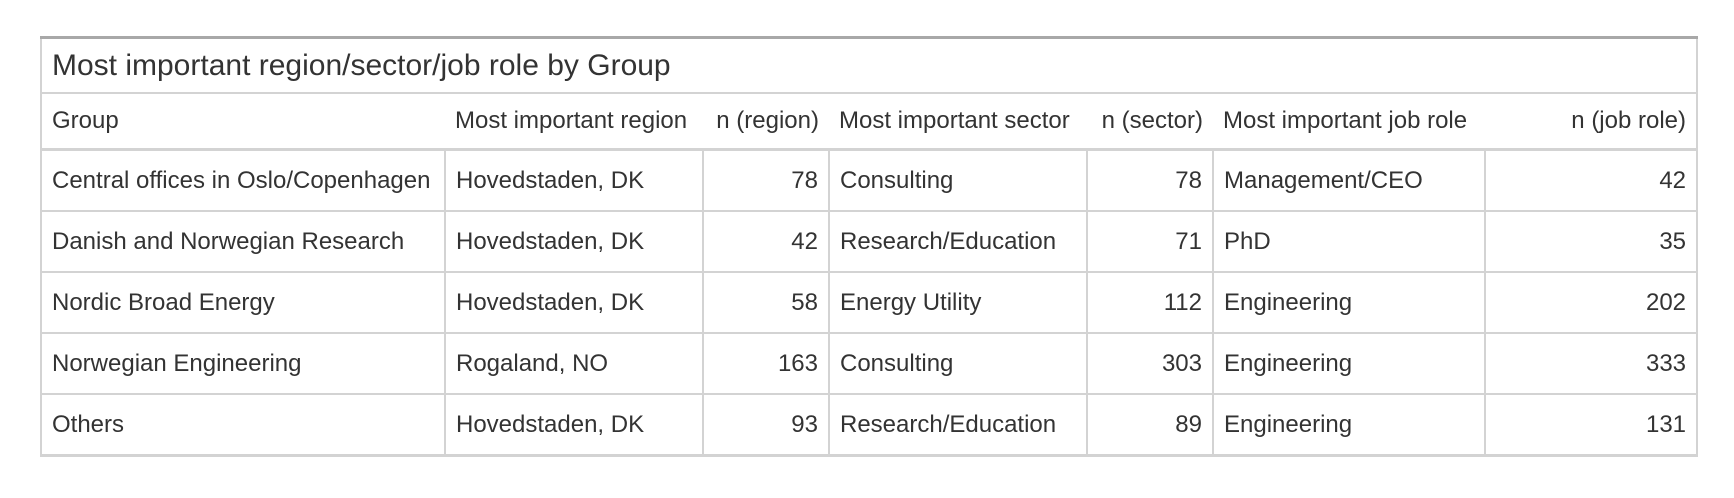 This screenshot has width=1734, height=498. What do you see at coordinates (1590, 424) in the screenshot?
I see `cell-n-job-role: 131` at bounding box center [1590, 424].